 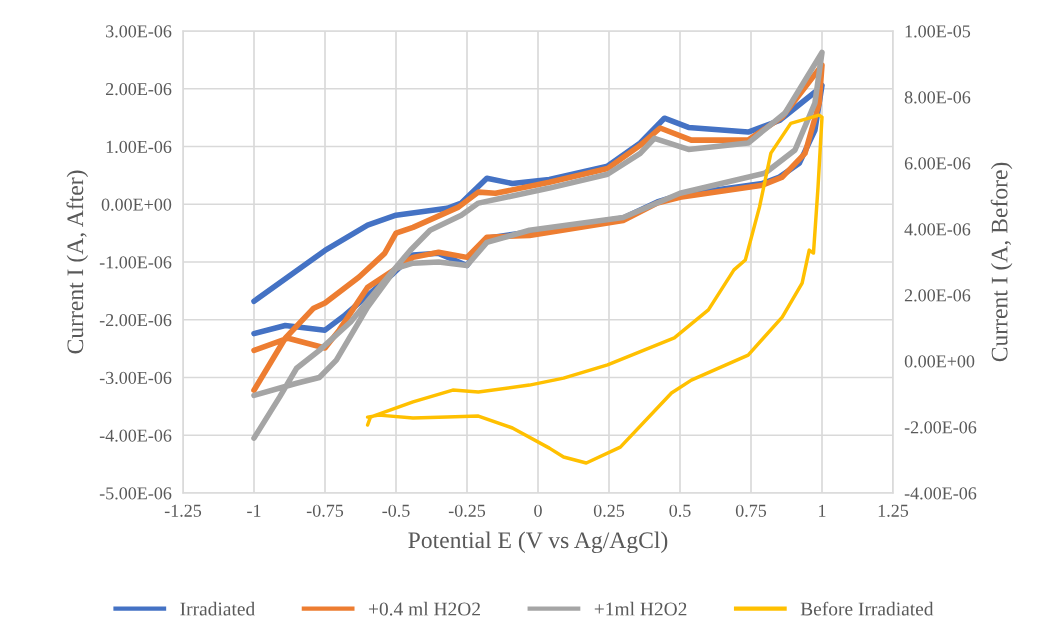 What do you see at coordinates (937, 295) in the screenshot?
I see `y2-tick-label: 2.00E-06` at bounding box center [937, 295].